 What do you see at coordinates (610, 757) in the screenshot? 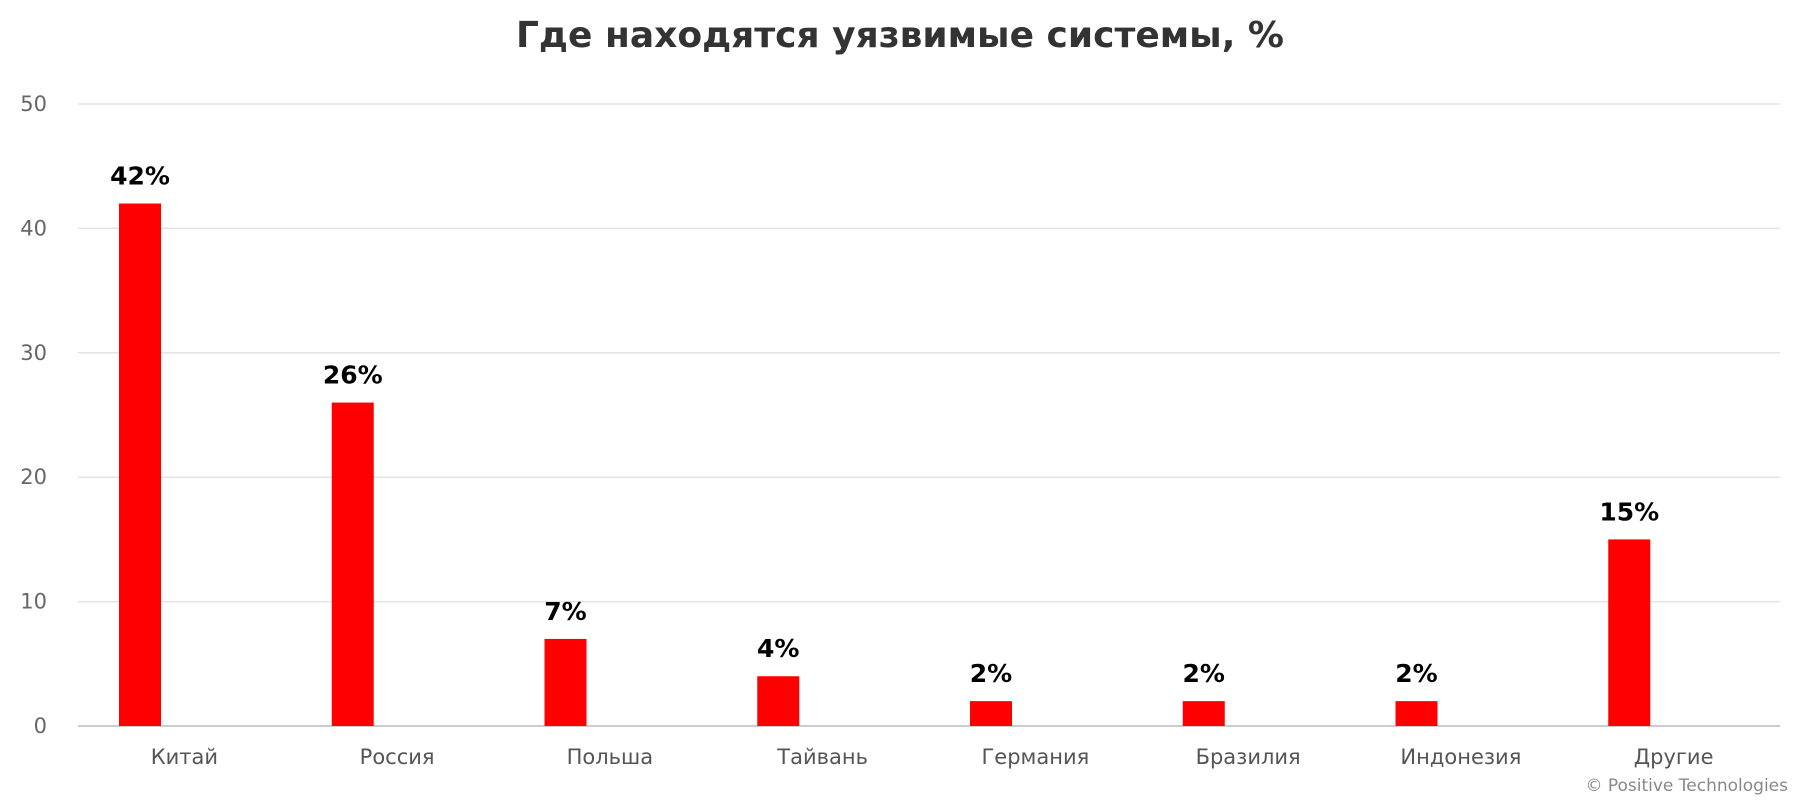
I see `x-tick-label: Польша` at bounding box center [610, 757].